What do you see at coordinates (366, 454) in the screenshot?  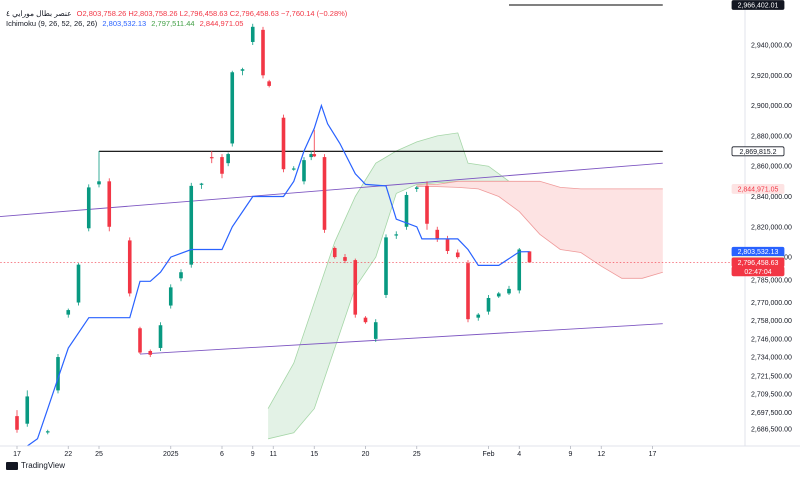 I see `x-tick-label: 20` at bounding box center [366, 454].